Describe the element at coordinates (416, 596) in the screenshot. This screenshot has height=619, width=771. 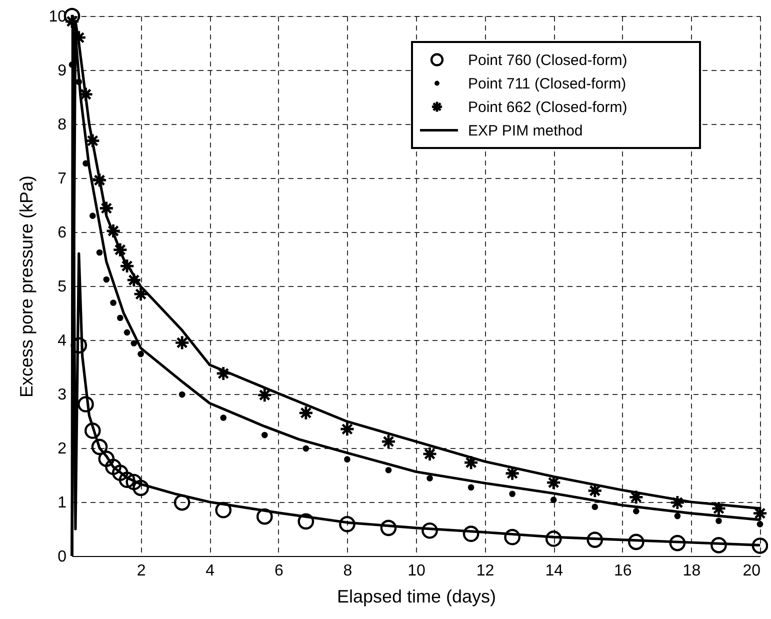
I see `x-axis-title: Elapsed time (days)` at that location.